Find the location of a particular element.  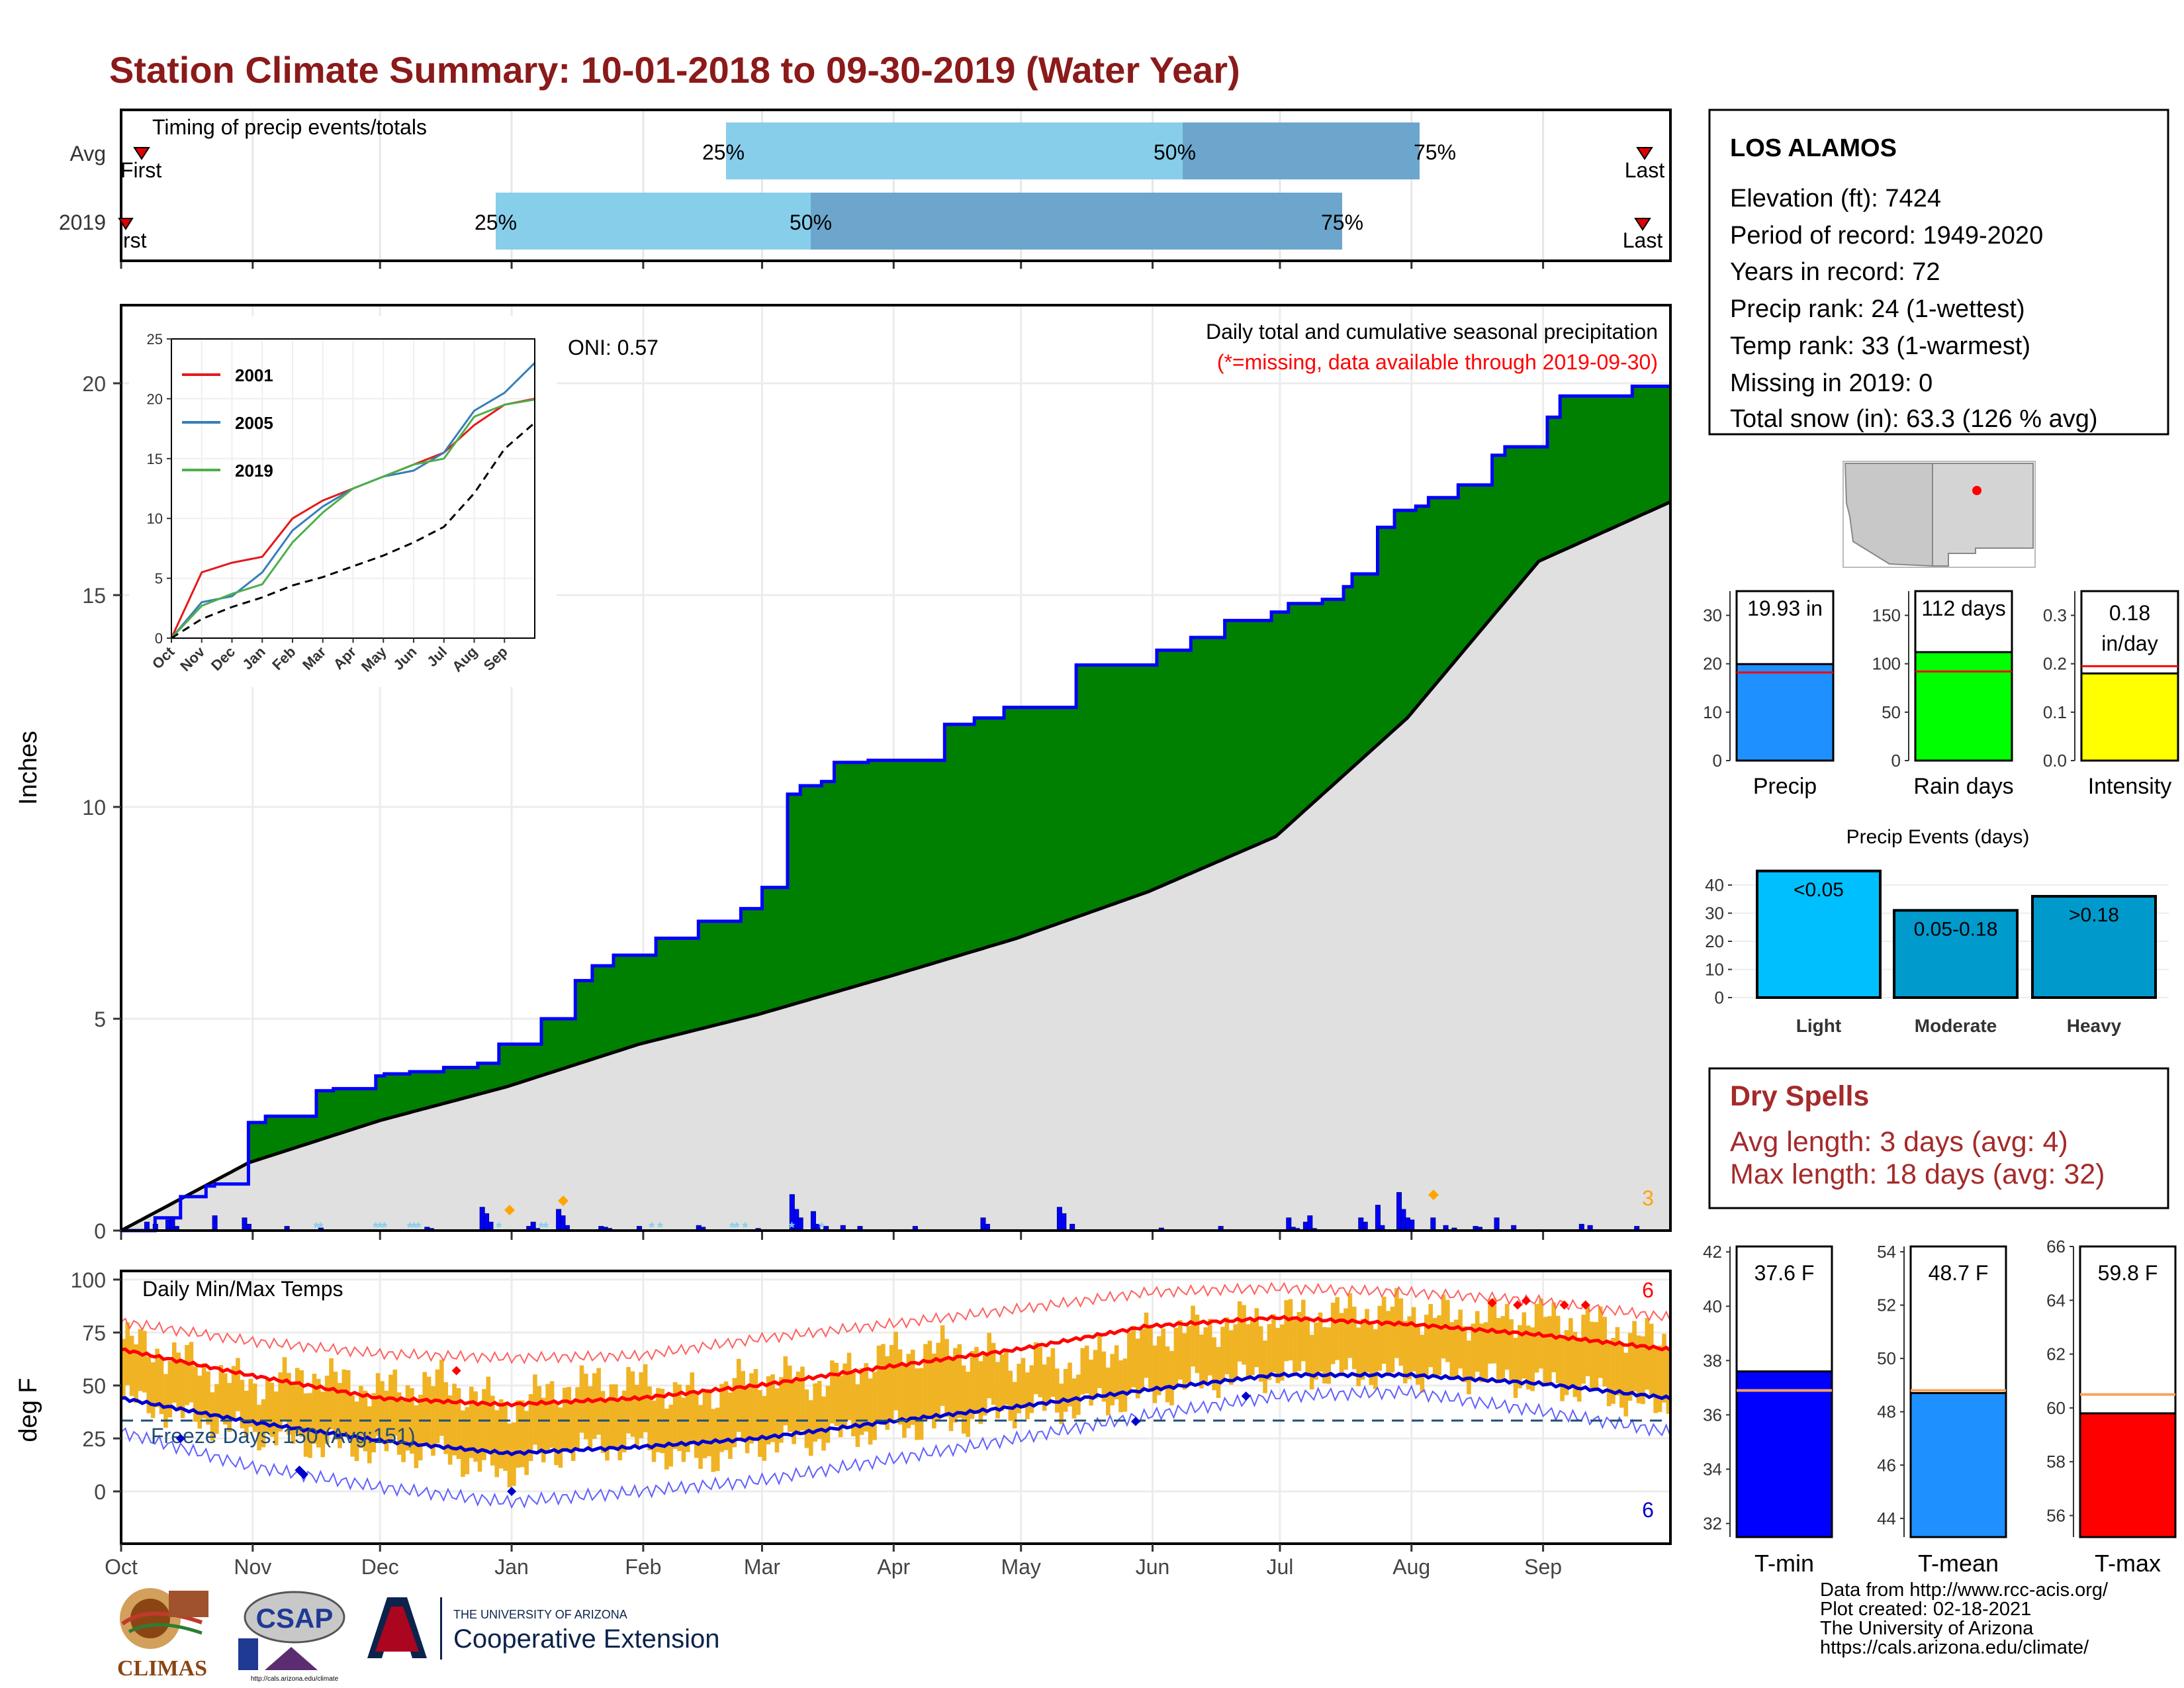

precip-y-tick-label: 20 is located at coordinates (94, 384).